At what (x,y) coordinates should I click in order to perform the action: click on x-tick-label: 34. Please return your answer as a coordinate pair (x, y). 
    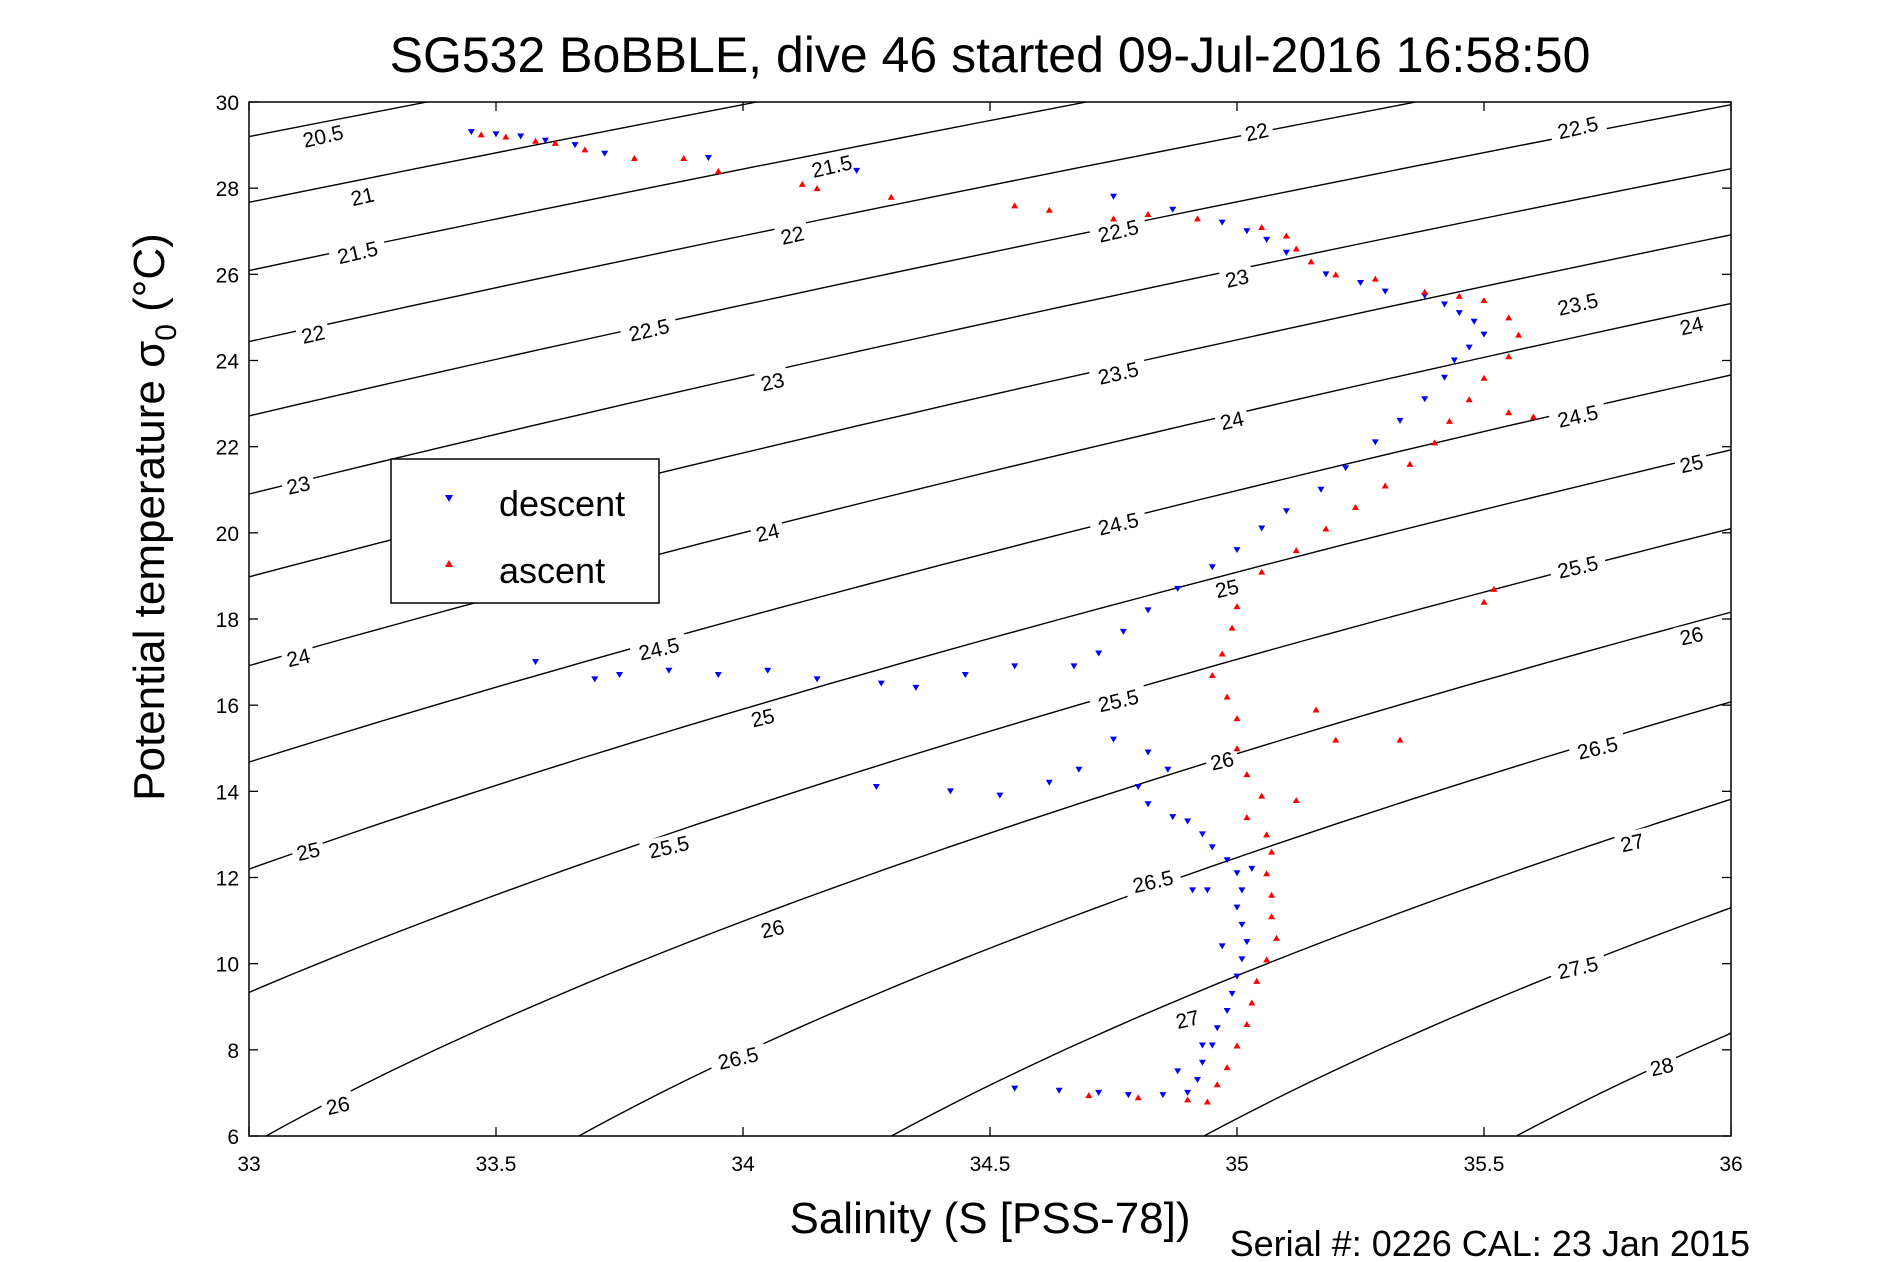
    Looking at the image, I should click on (743, 1164).